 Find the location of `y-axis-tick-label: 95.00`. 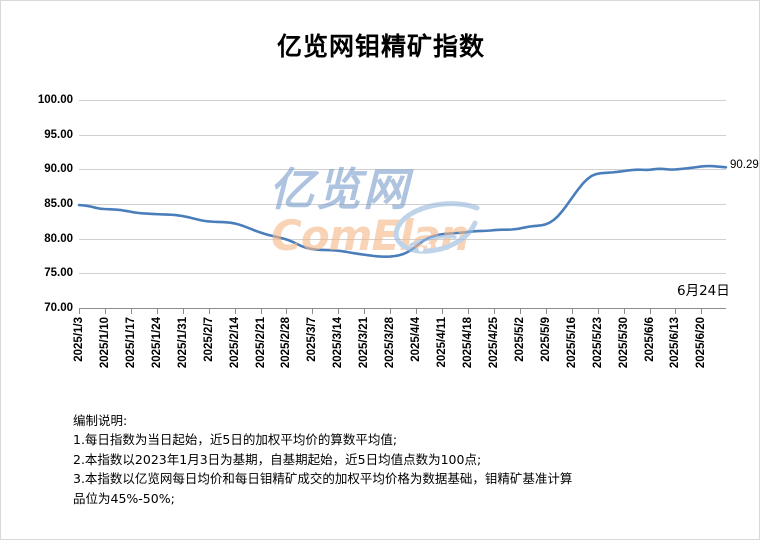

y-axis-tick-label: 95.00 is located at coordinates (58, 134).